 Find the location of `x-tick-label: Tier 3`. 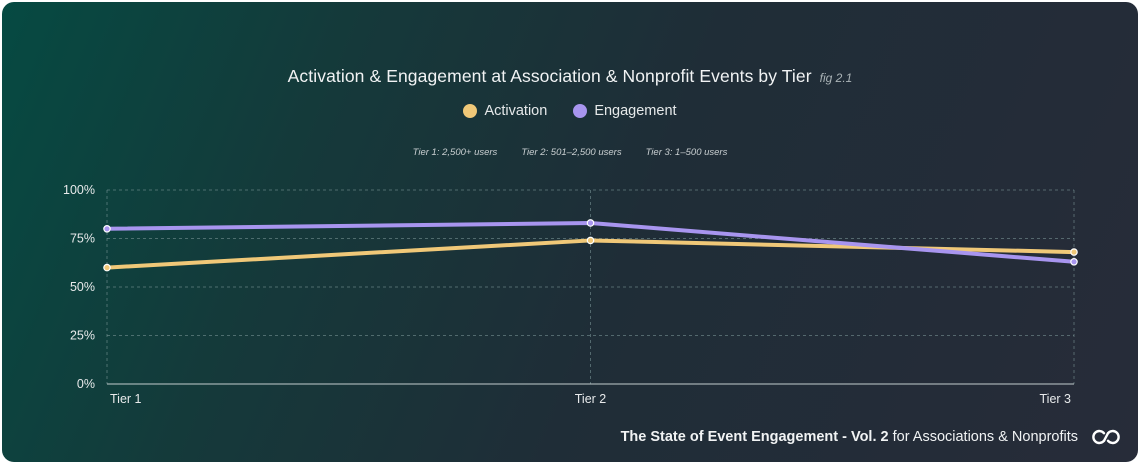

x-tick-label: Tier 3 is located at coordinates (1056, 399).